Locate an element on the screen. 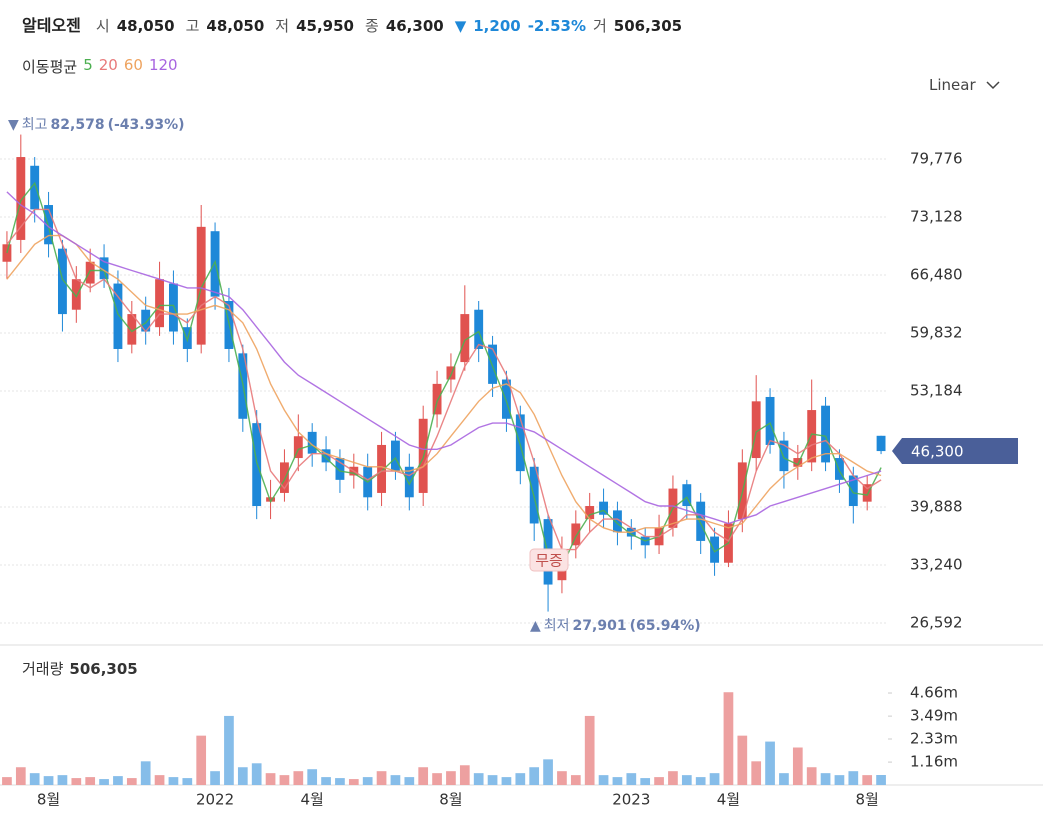 The image size is (1043, 835). event-badge is located at coordinates (549, 560).